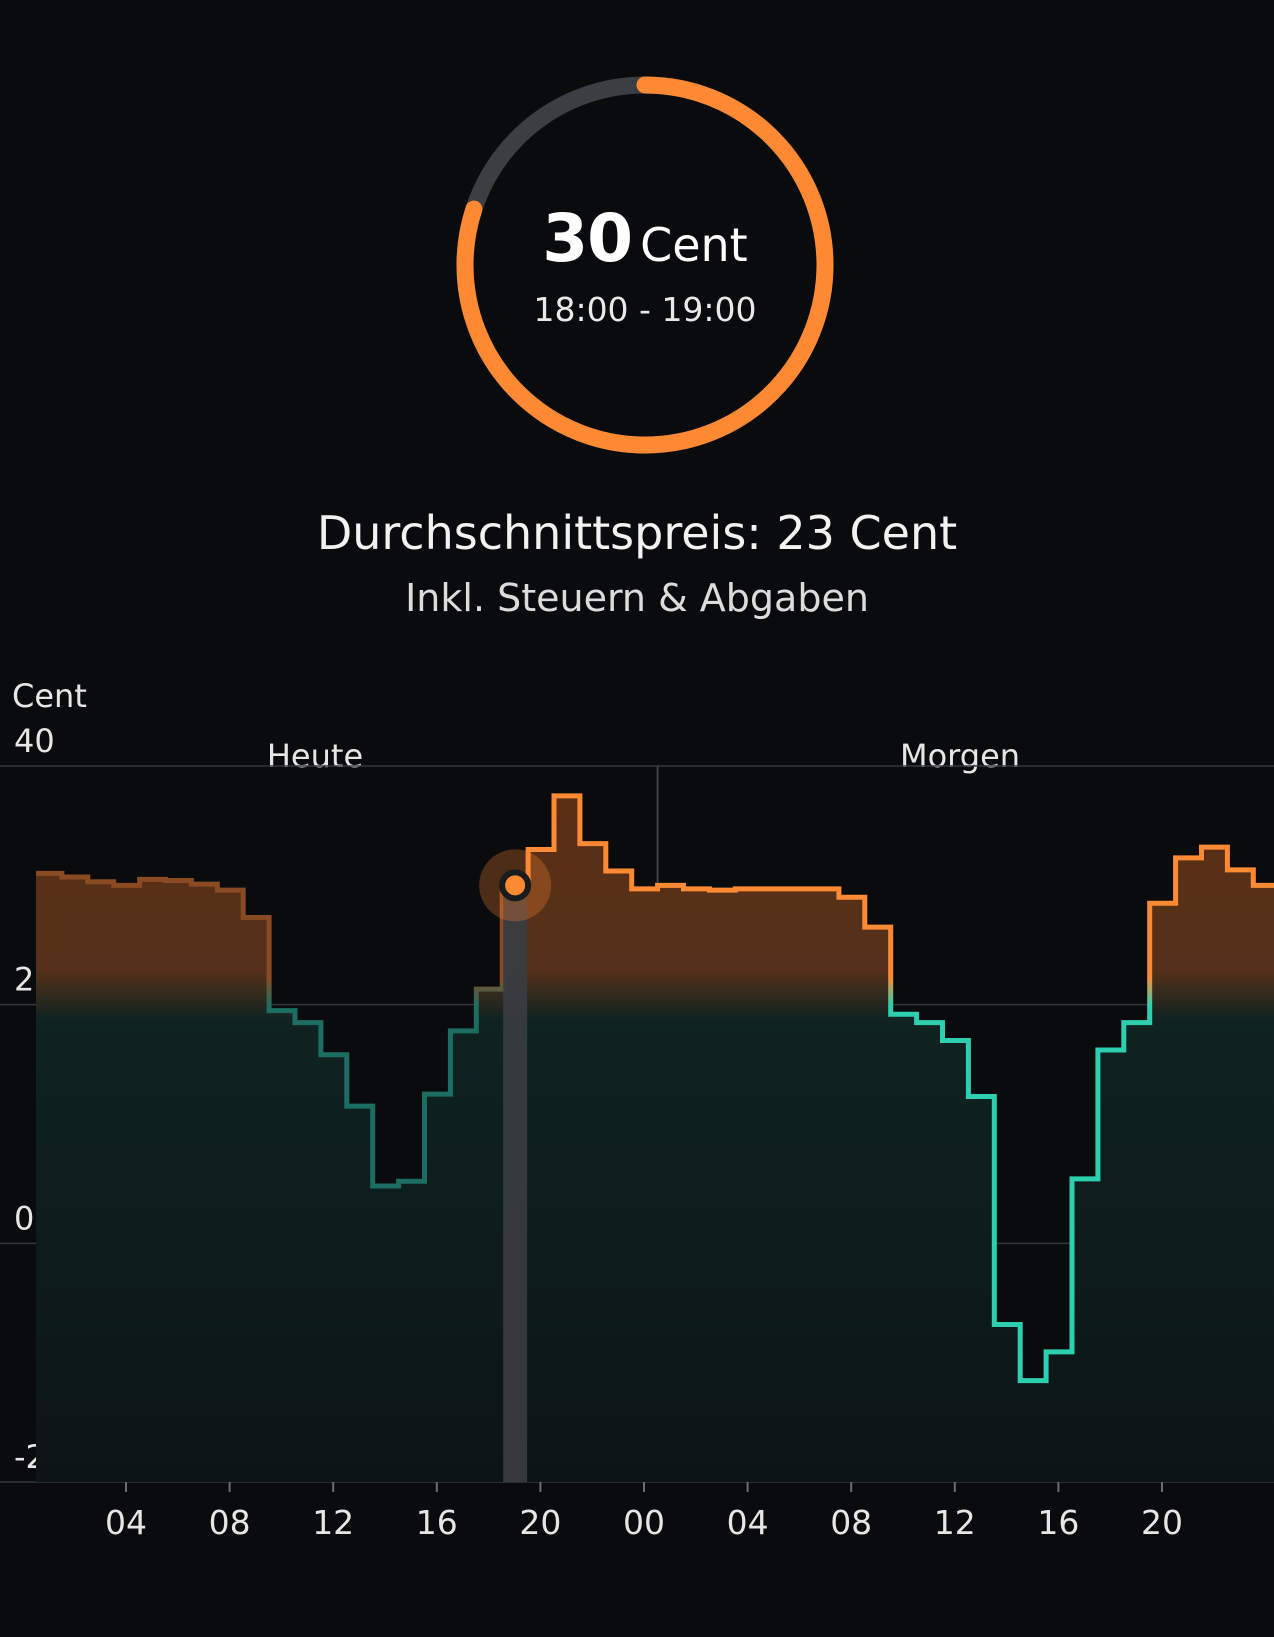 This screenshot has height=1637, width=1274. What do you see at coordinates (587, 238) in the screenshot?
I see `current-price-value: 30` at bounding box center [587, 238].